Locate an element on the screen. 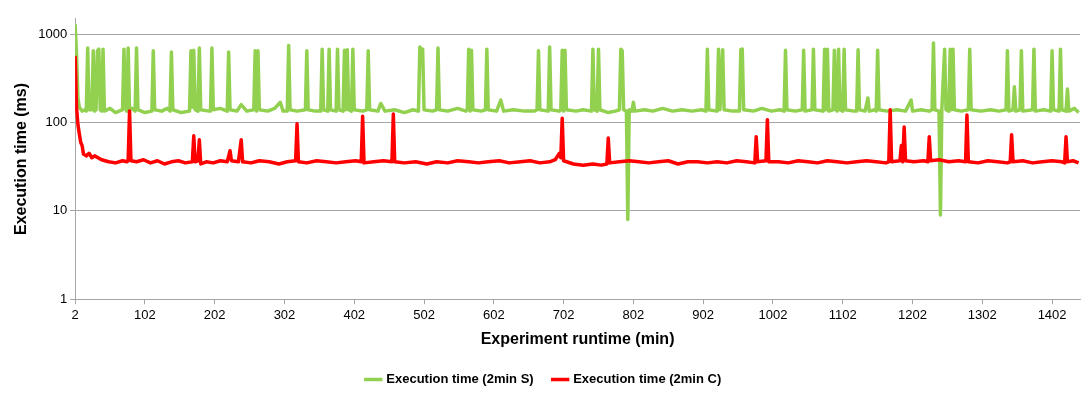  x-tick-label: 502 is located at coordinates (424, 314).